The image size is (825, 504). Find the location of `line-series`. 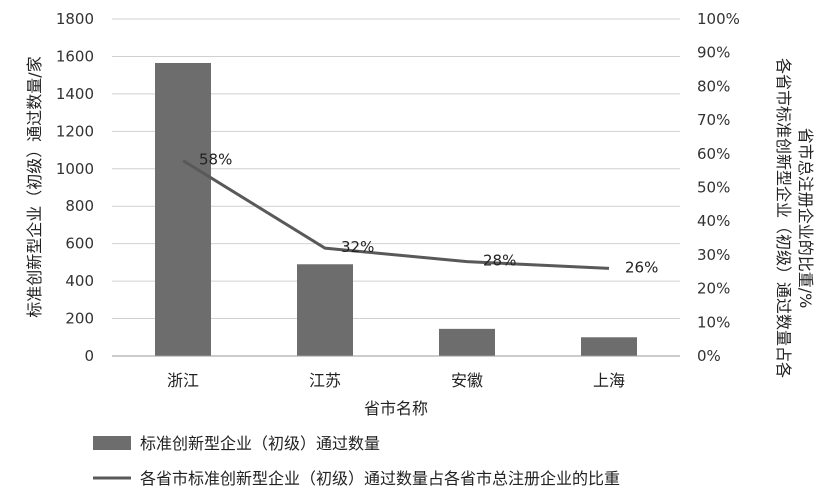

line-series is located at coordinates (396, 214).